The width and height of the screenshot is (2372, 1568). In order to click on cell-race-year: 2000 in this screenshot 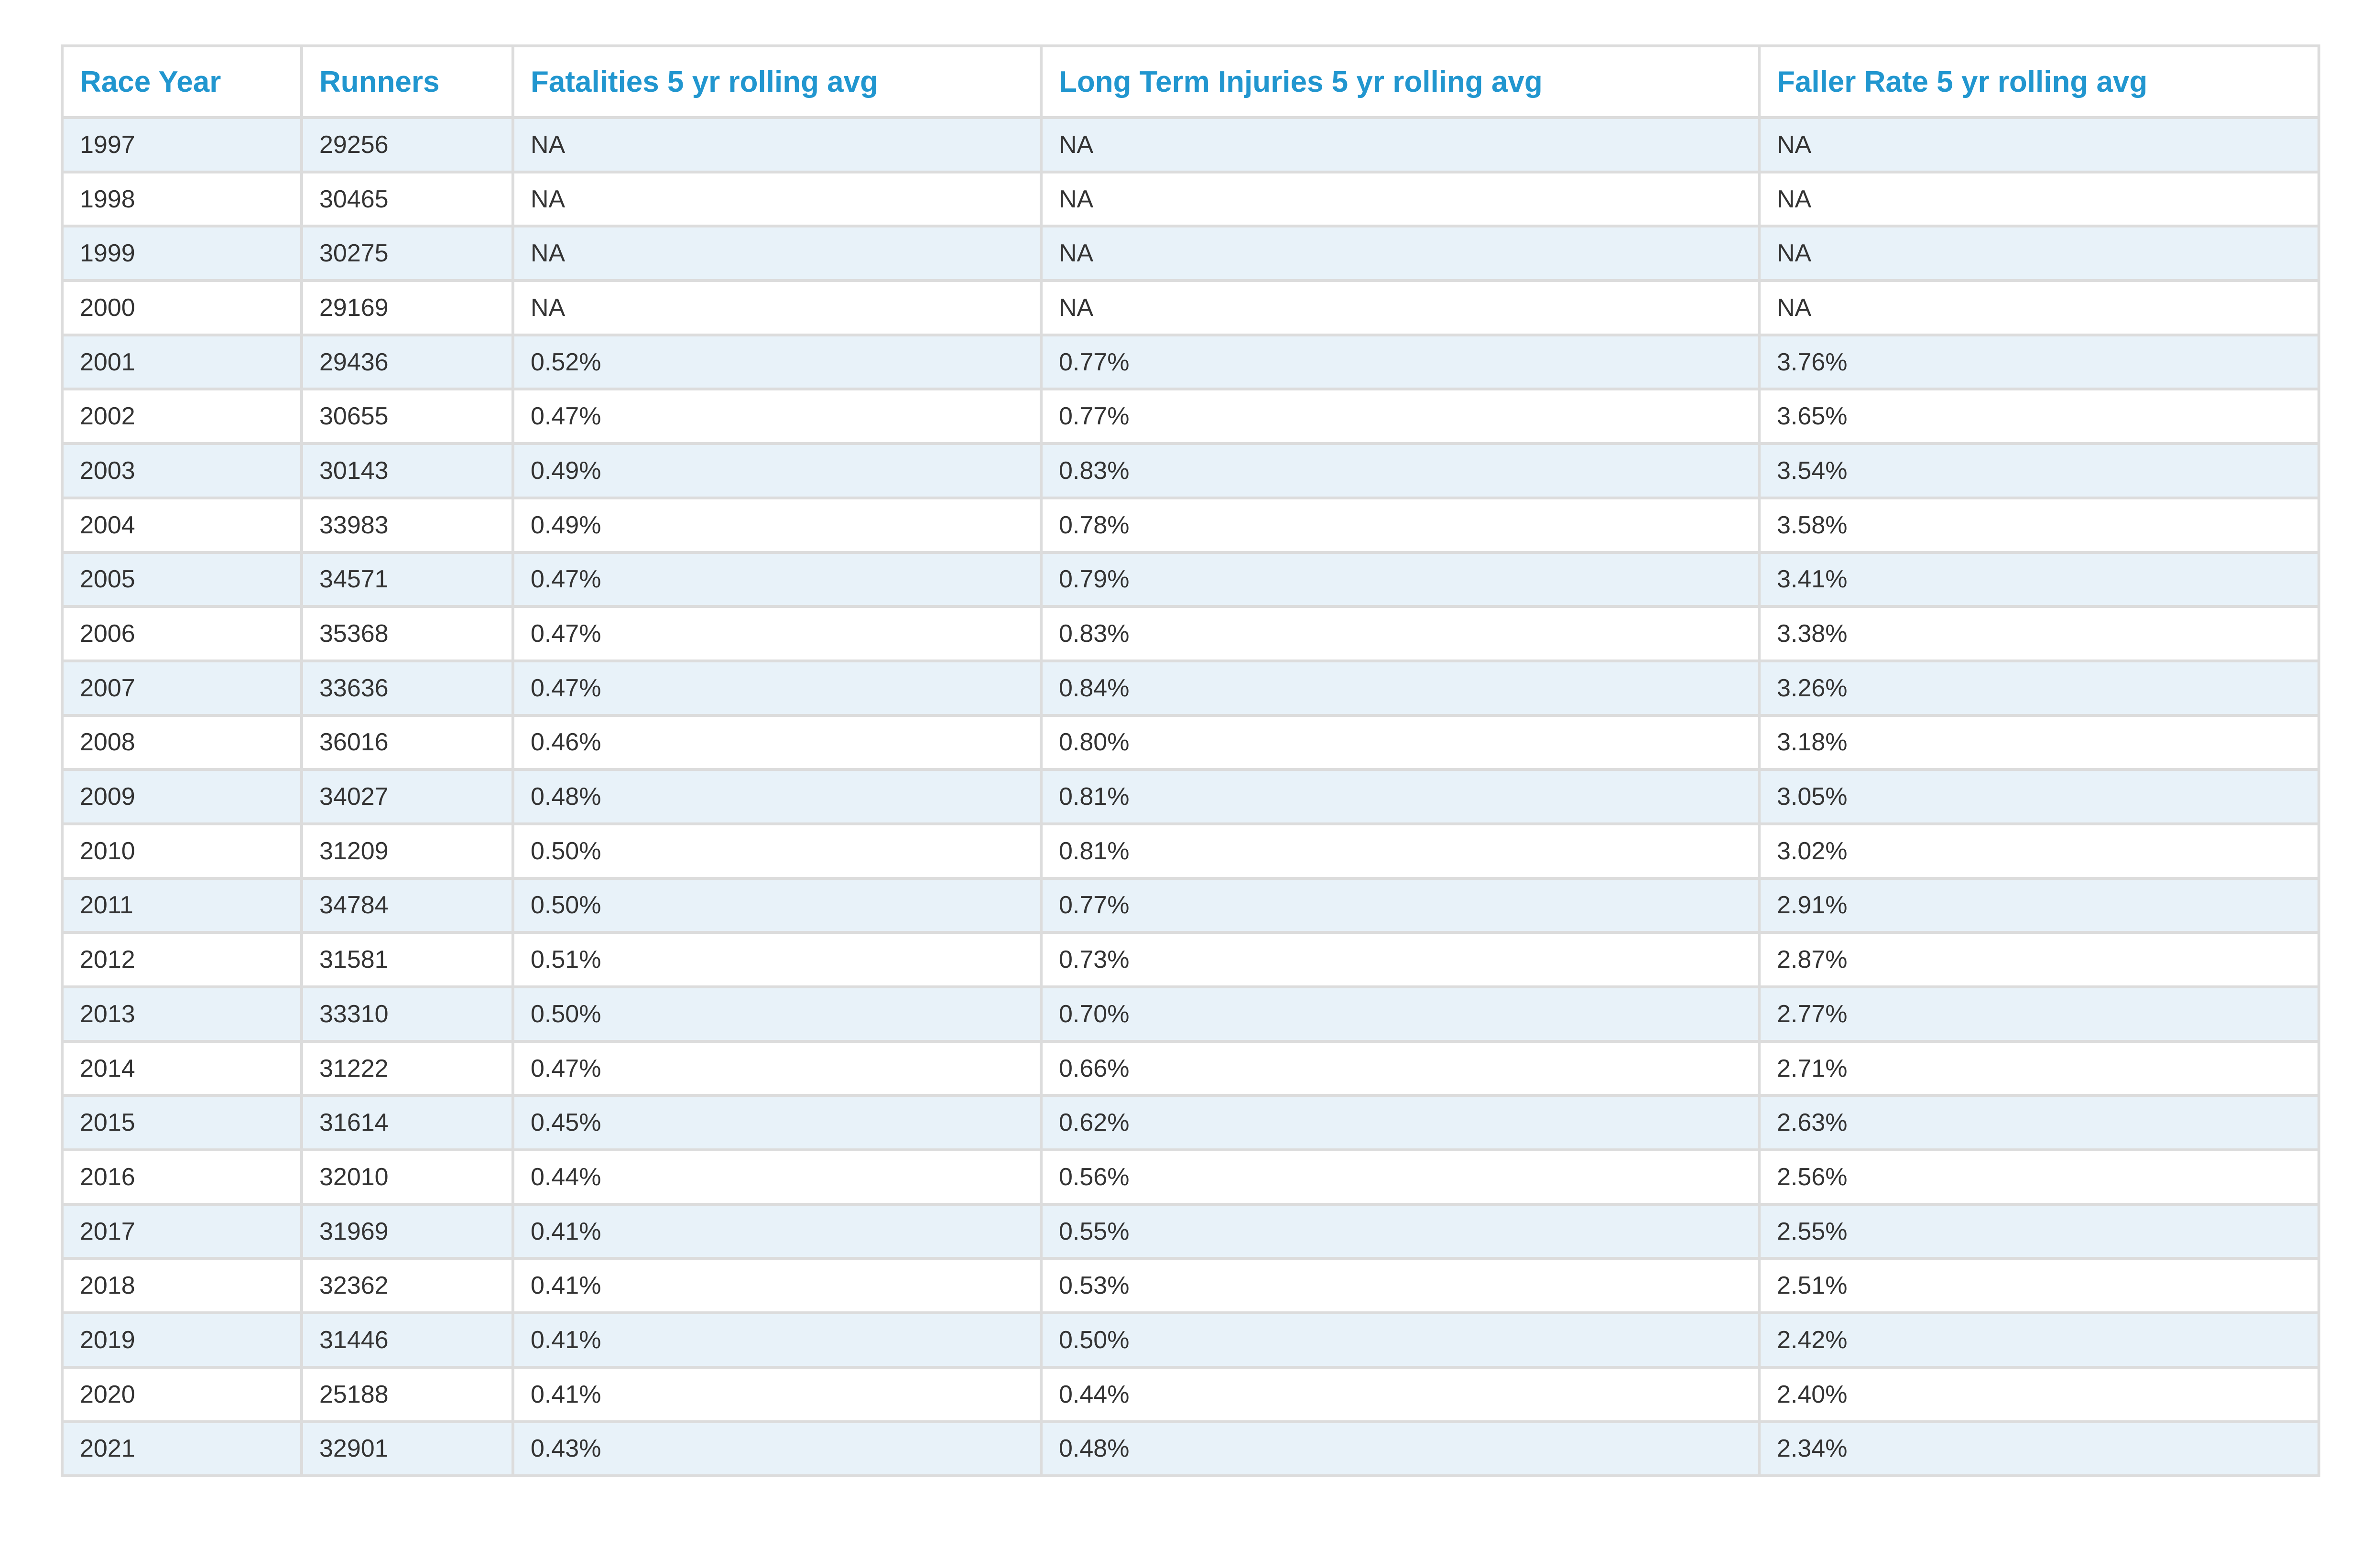, I will do `click(182, 307)`.